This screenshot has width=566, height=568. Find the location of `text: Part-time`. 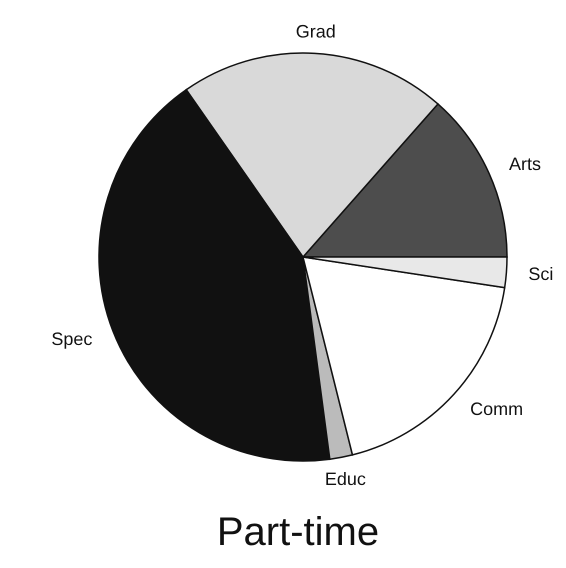

text: Part-time is located at coordinates (298, 532).